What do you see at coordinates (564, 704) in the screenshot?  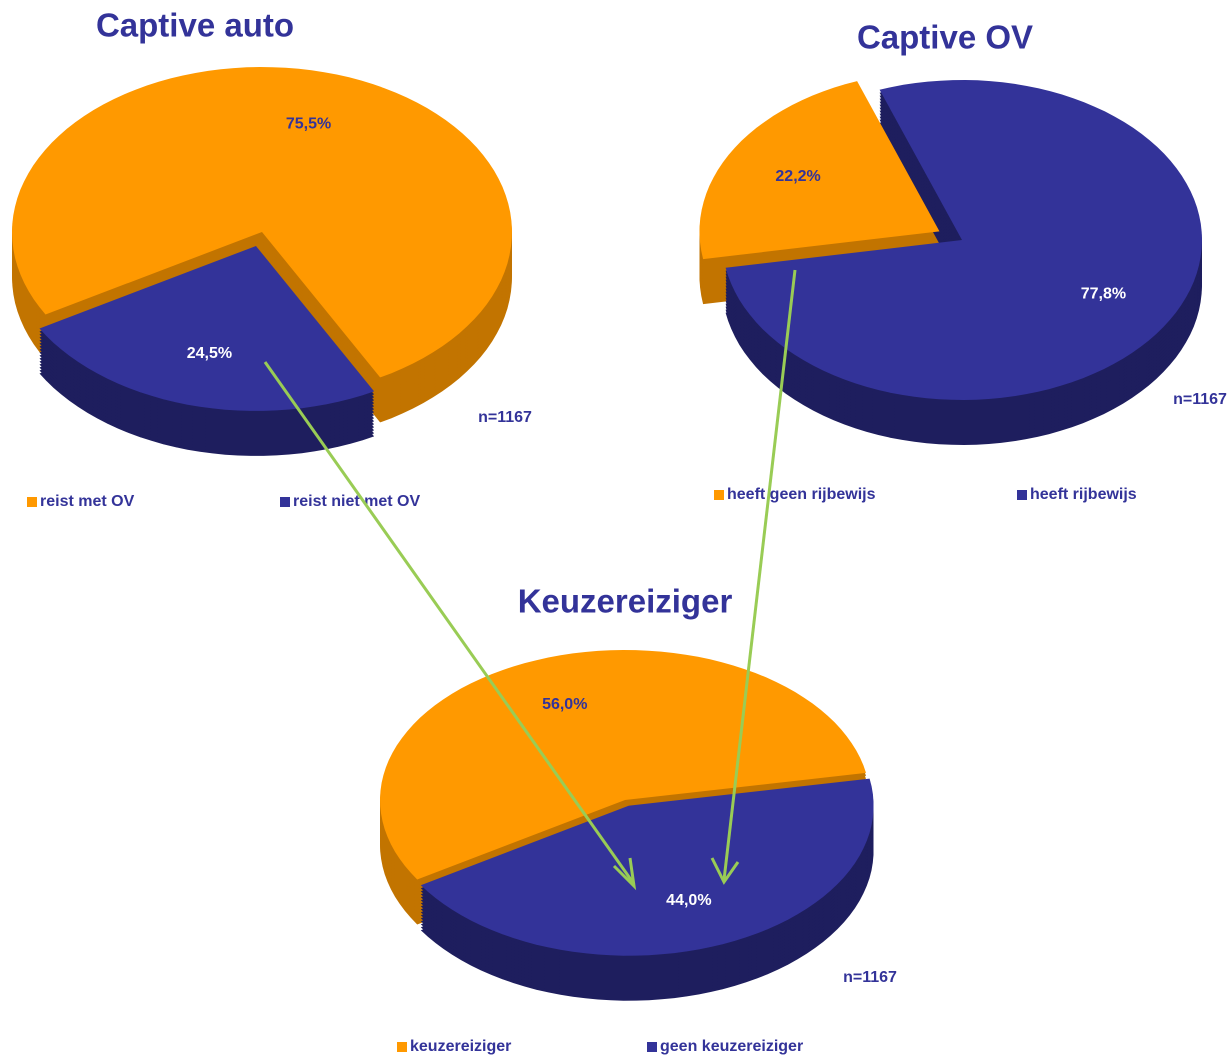 I see `data-label: 56,0%` at bounding box center [564, 704].